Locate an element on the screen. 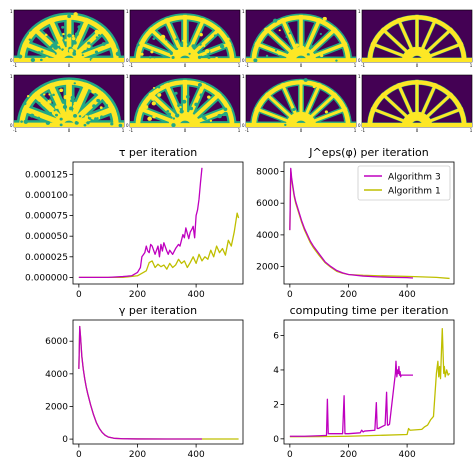 The height and width of the screenshot is (467, 474). wheel-structure is located at coordinates (301, 38).